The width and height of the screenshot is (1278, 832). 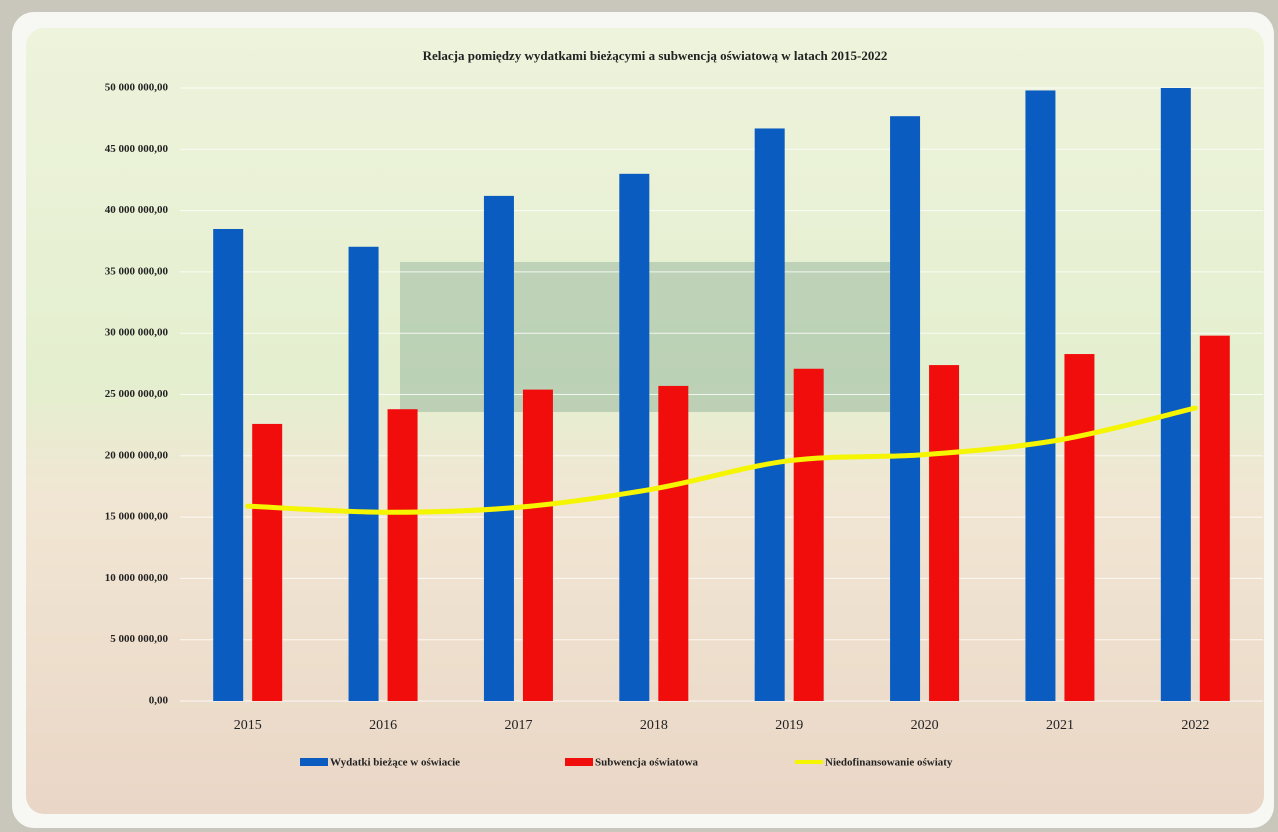 What do you see at coordinates (137, 271) in the screenshot?
I see `y-tick-label: 35 000 000,00` at bounding box center [137, 271].